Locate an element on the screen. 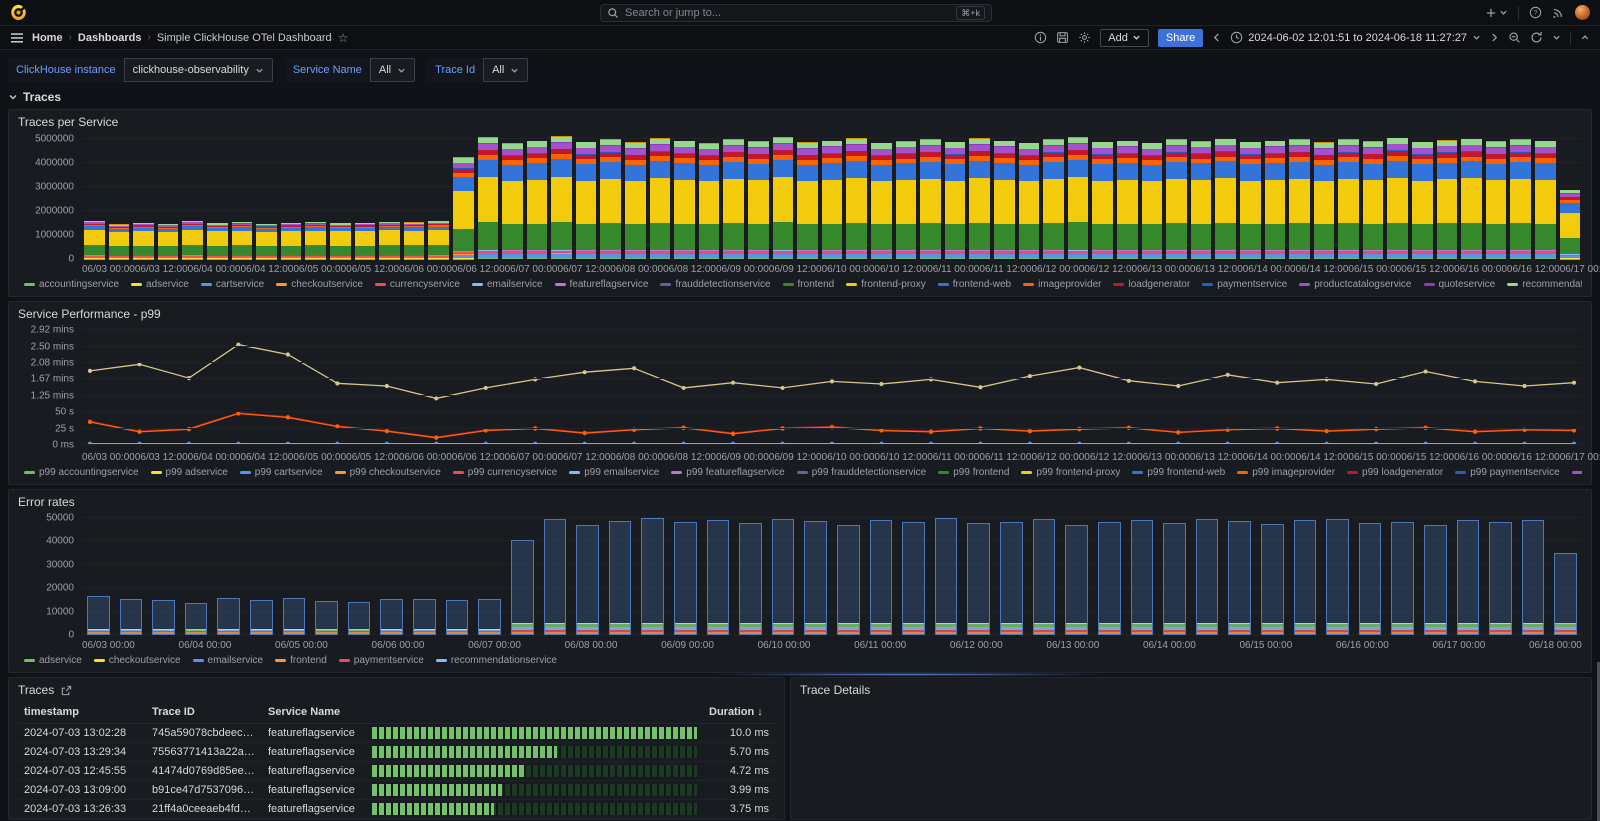 The width and height of the screenshot is (1600, 821). favorite-star-icon: ☆ is located at coordinates (343, 37).